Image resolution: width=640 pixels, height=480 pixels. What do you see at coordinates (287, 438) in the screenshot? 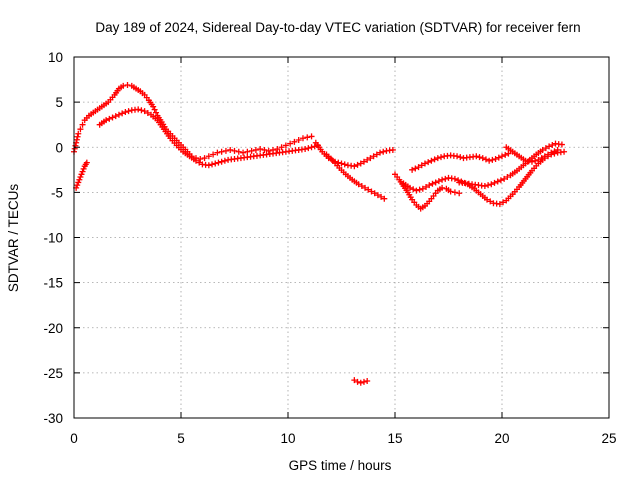
I see `x-tick-label: 10` at bounding box center [287, 438].